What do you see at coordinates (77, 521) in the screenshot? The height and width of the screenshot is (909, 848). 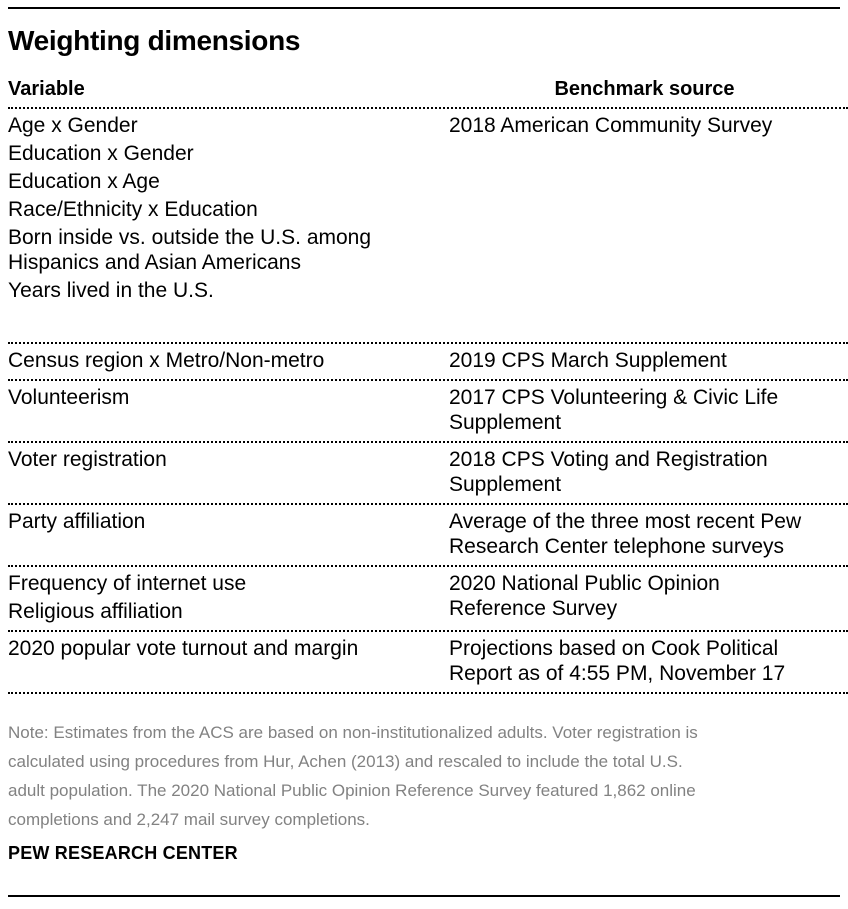 I see `variable-item: Party affiliation` at bounding box center [77, 521].